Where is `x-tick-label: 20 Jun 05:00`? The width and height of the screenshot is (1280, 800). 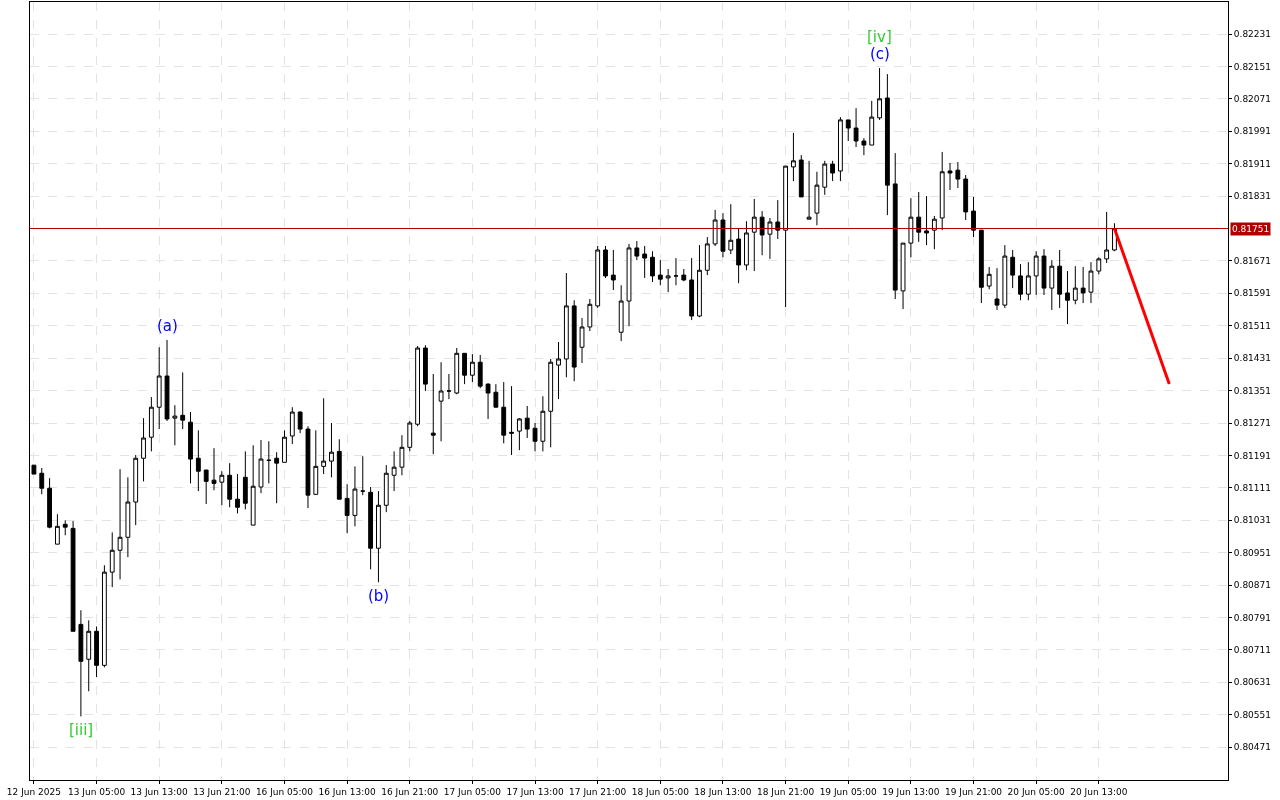
x-tick-label: 20 Jun 05:00 is located at coordinates (1036, 791).